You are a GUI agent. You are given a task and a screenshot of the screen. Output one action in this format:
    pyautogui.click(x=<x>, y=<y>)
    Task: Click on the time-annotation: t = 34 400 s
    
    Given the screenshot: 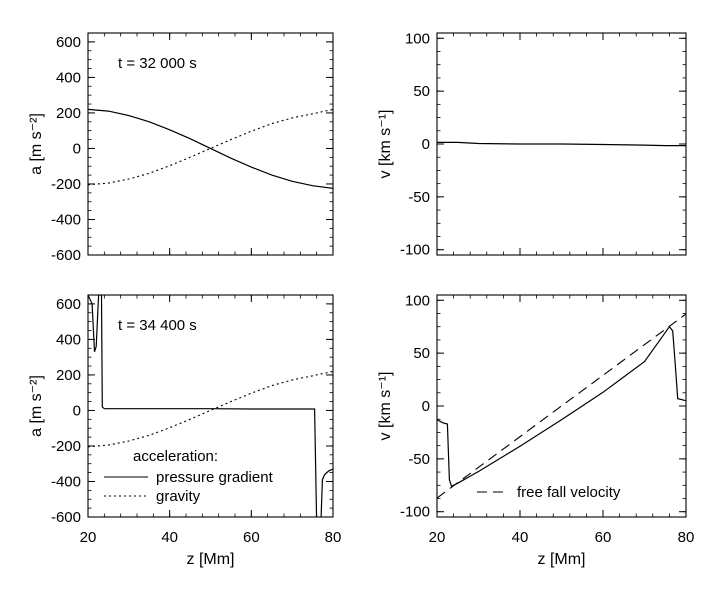 What is the action you would take?
    pyautogui.click(x=157, y=325)
    